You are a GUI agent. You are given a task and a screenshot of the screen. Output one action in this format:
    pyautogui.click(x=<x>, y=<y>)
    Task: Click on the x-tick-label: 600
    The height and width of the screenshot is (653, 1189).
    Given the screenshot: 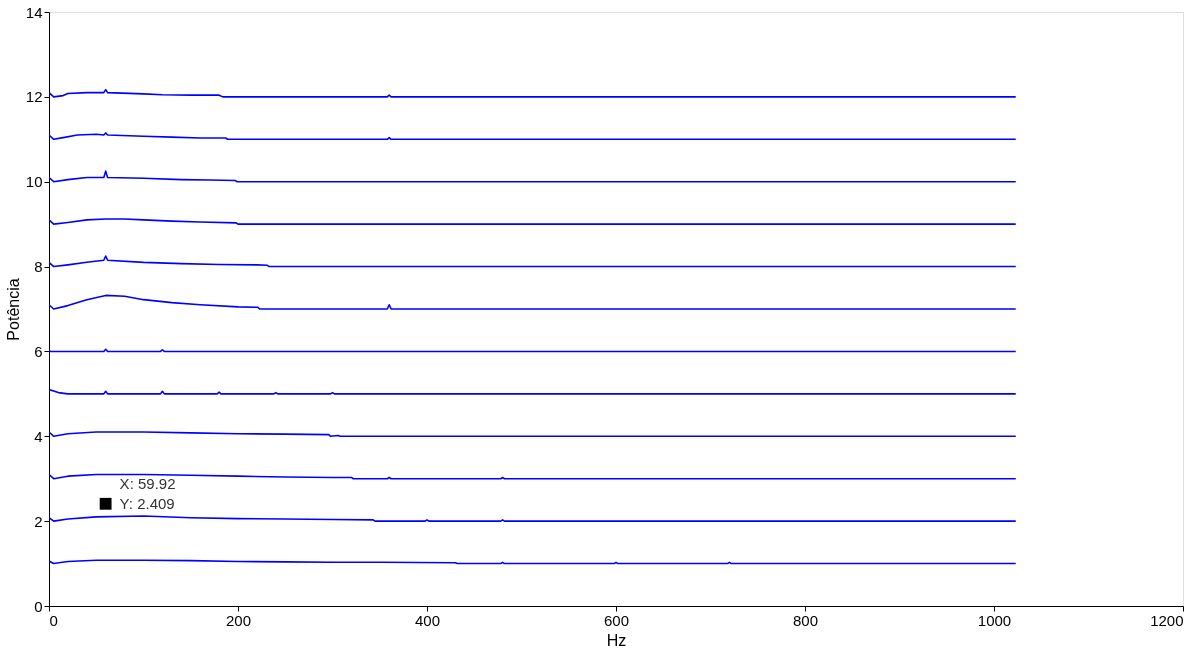 What is the action you would take?
    pyautogui.click(x=616, y=620)
    